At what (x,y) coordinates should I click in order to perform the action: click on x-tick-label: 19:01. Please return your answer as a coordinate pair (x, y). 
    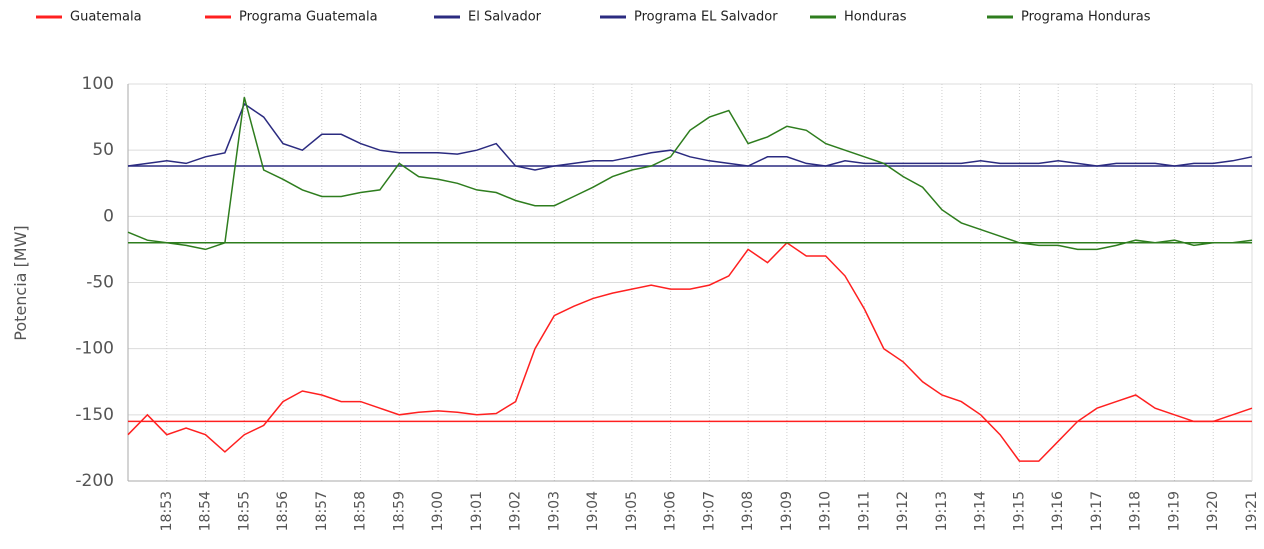
    Looking at the image, I should click on (477, 511).